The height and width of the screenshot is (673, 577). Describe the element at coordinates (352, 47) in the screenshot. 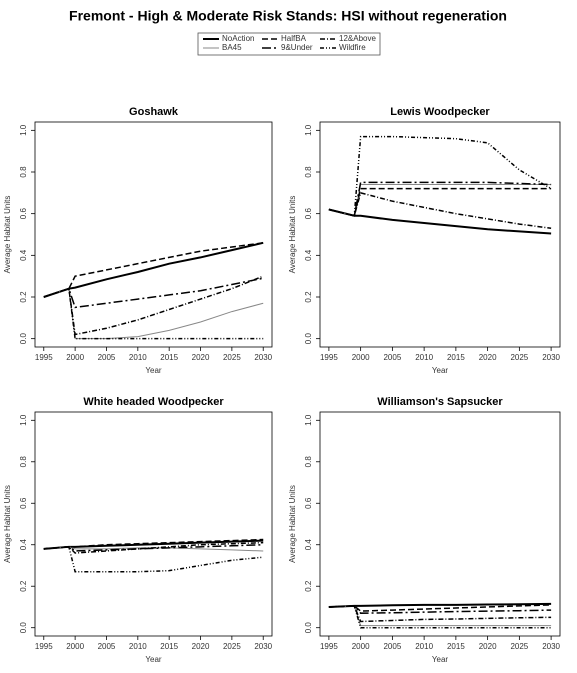

I see `legend-label: Wildfire` at that location.